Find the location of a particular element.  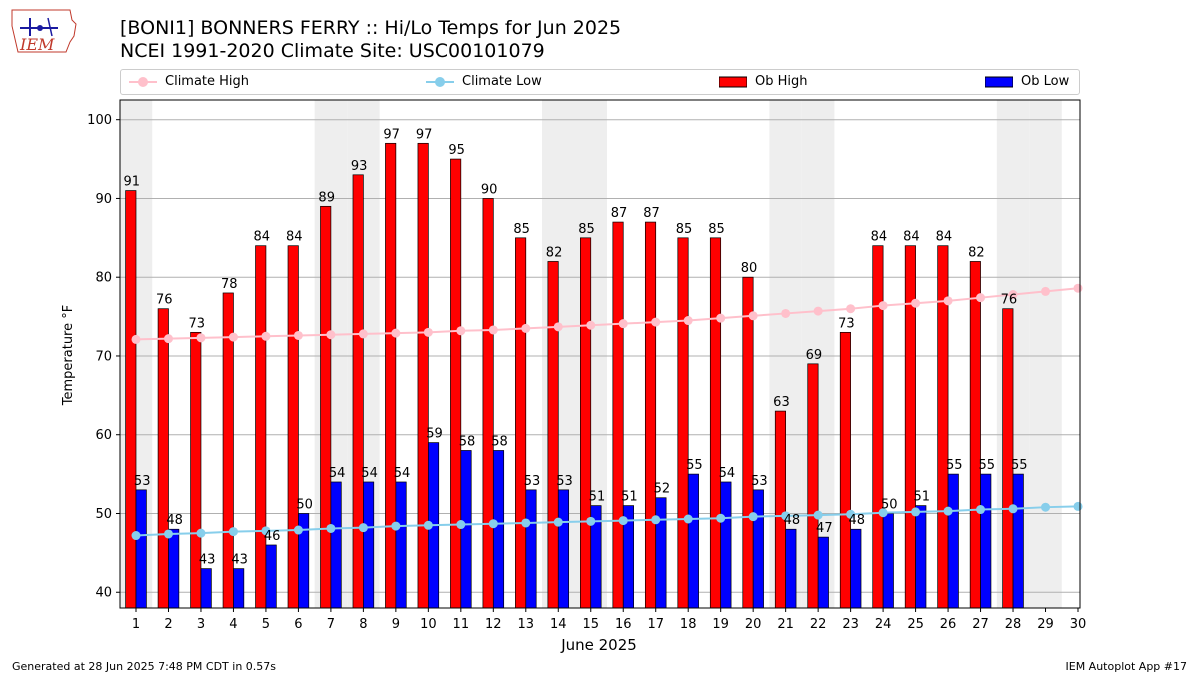

ob-high-label-day-6: 84 is located at coordinates (294, 237).